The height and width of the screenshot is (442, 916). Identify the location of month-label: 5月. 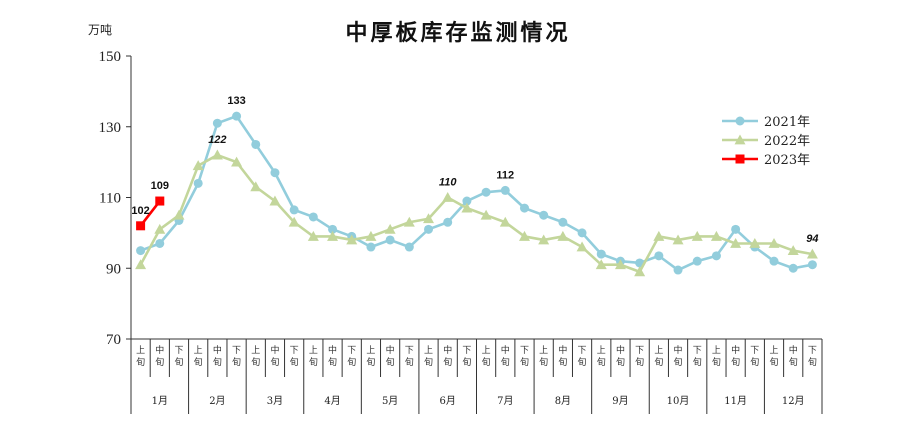
(390, 401).